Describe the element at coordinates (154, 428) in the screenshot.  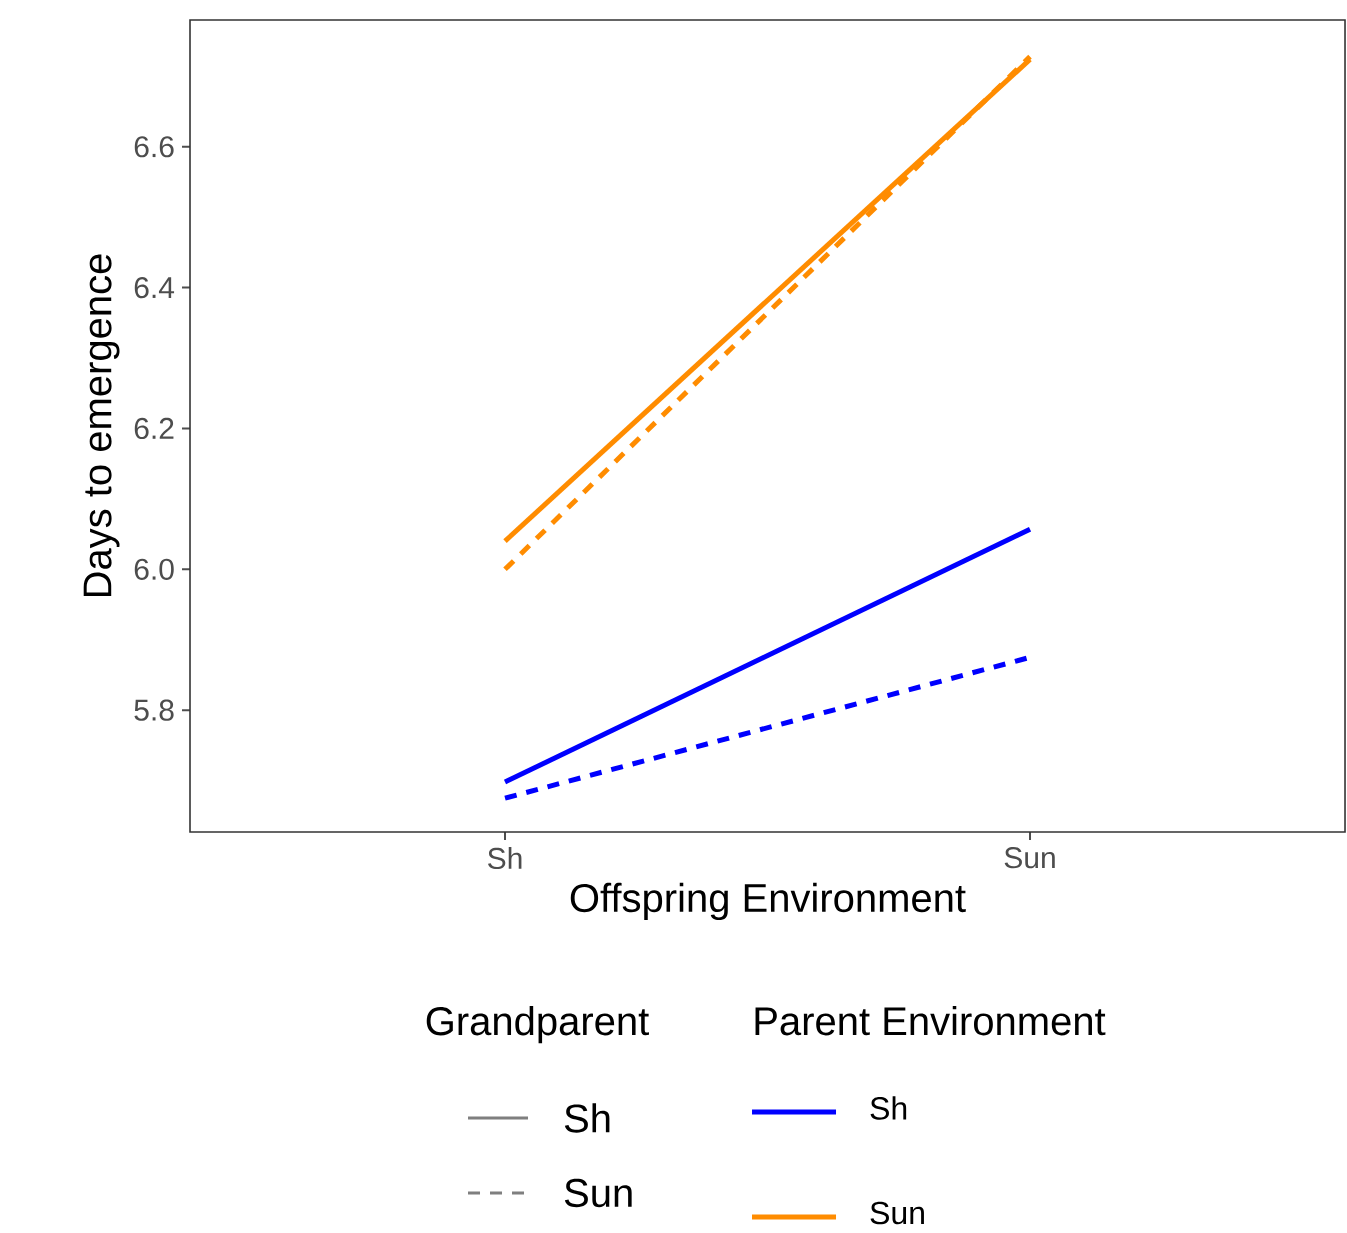
I see `y-tick-label: 6.2` at that location.